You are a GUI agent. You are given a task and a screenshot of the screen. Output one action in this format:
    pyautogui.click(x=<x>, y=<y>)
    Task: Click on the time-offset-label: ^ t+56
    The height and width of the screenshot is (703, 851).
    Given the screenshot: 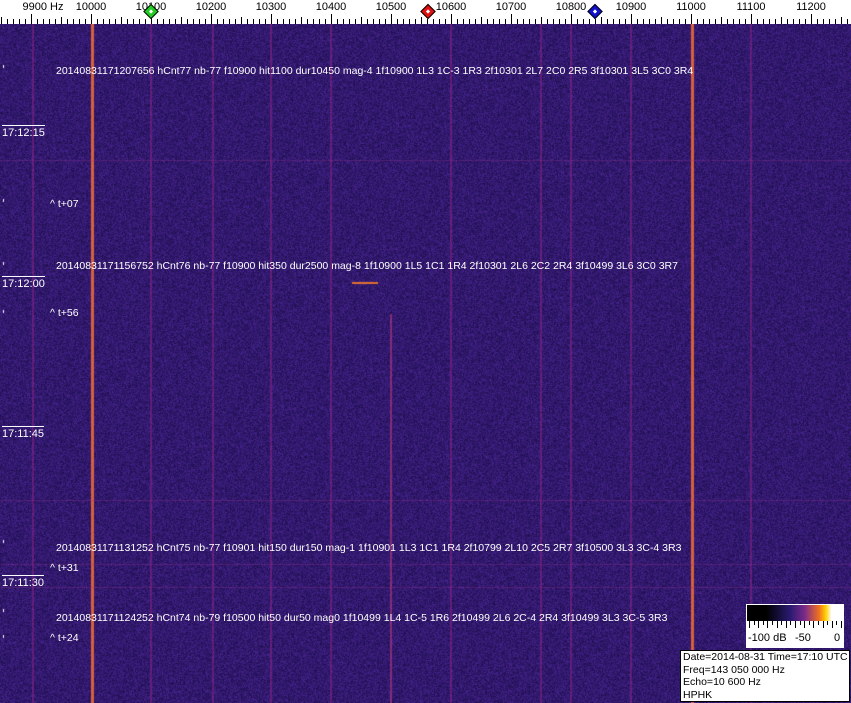 What is the action you would take?
    pyautogui.click(x=64, y=313)
    